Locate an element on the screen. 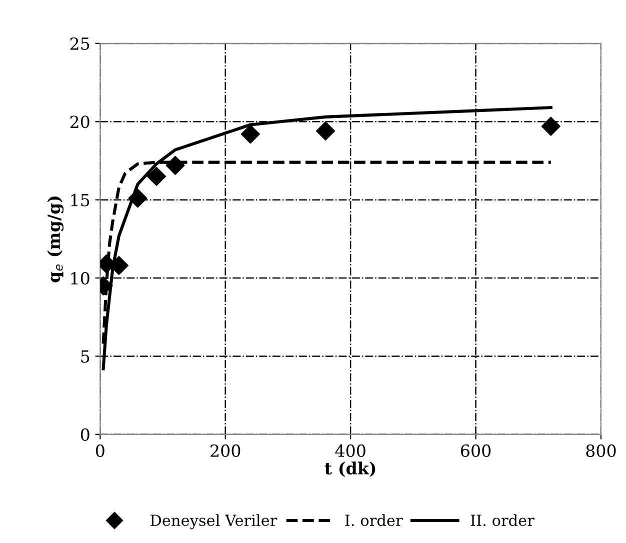 Image resolution: width=626 pixels, height=543 pixels. legend-label: Deneysel Veriler is located at coordinates (214, 522).